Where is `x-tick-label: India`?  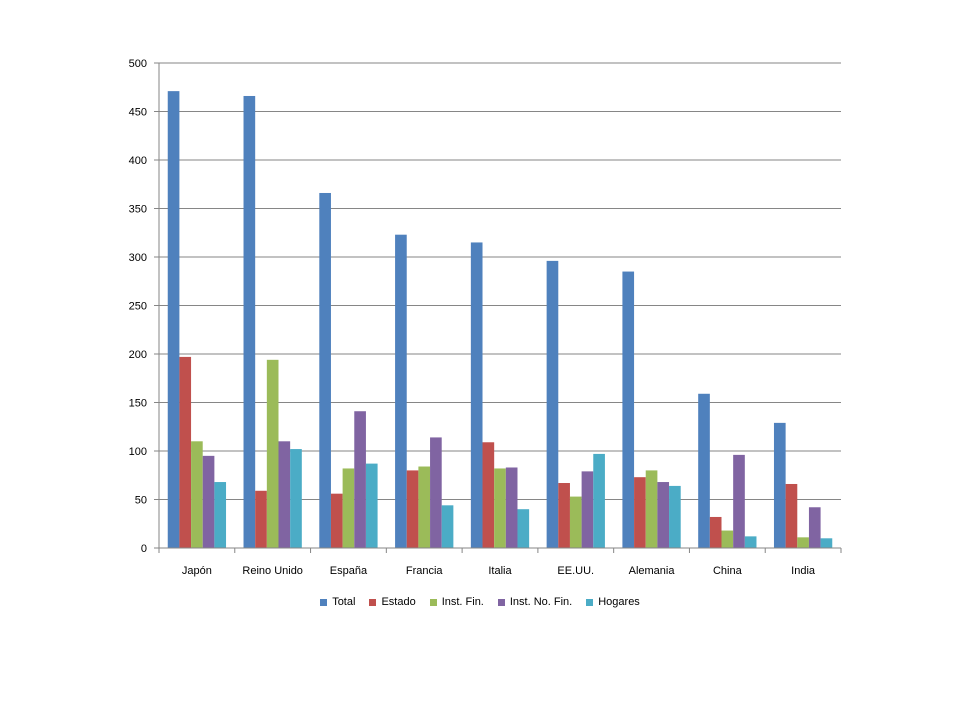 x-tick-label: India is located at coordinates (803, 571).